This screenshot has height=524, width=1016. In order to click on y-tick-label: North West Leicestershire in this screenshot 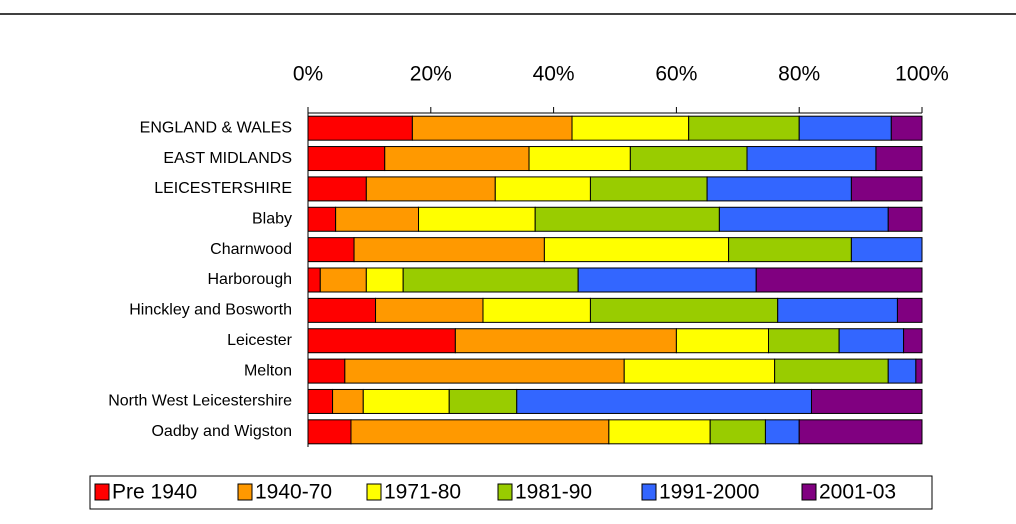, I will do `click(200, 401)`.